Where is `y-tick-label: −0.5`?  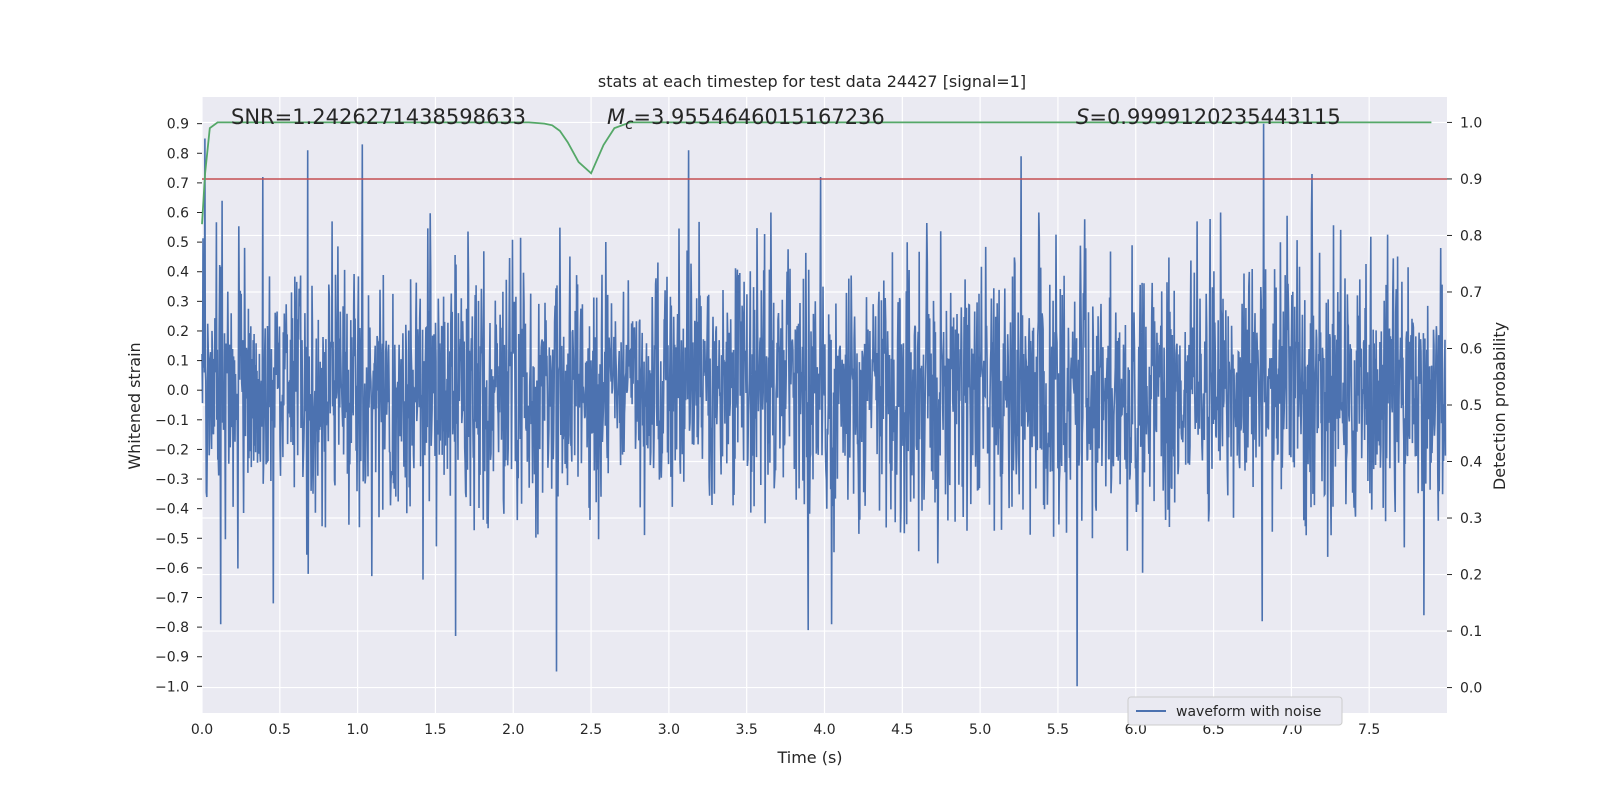
y-tick-label: −0.5 is located at coordinates (172, 539).